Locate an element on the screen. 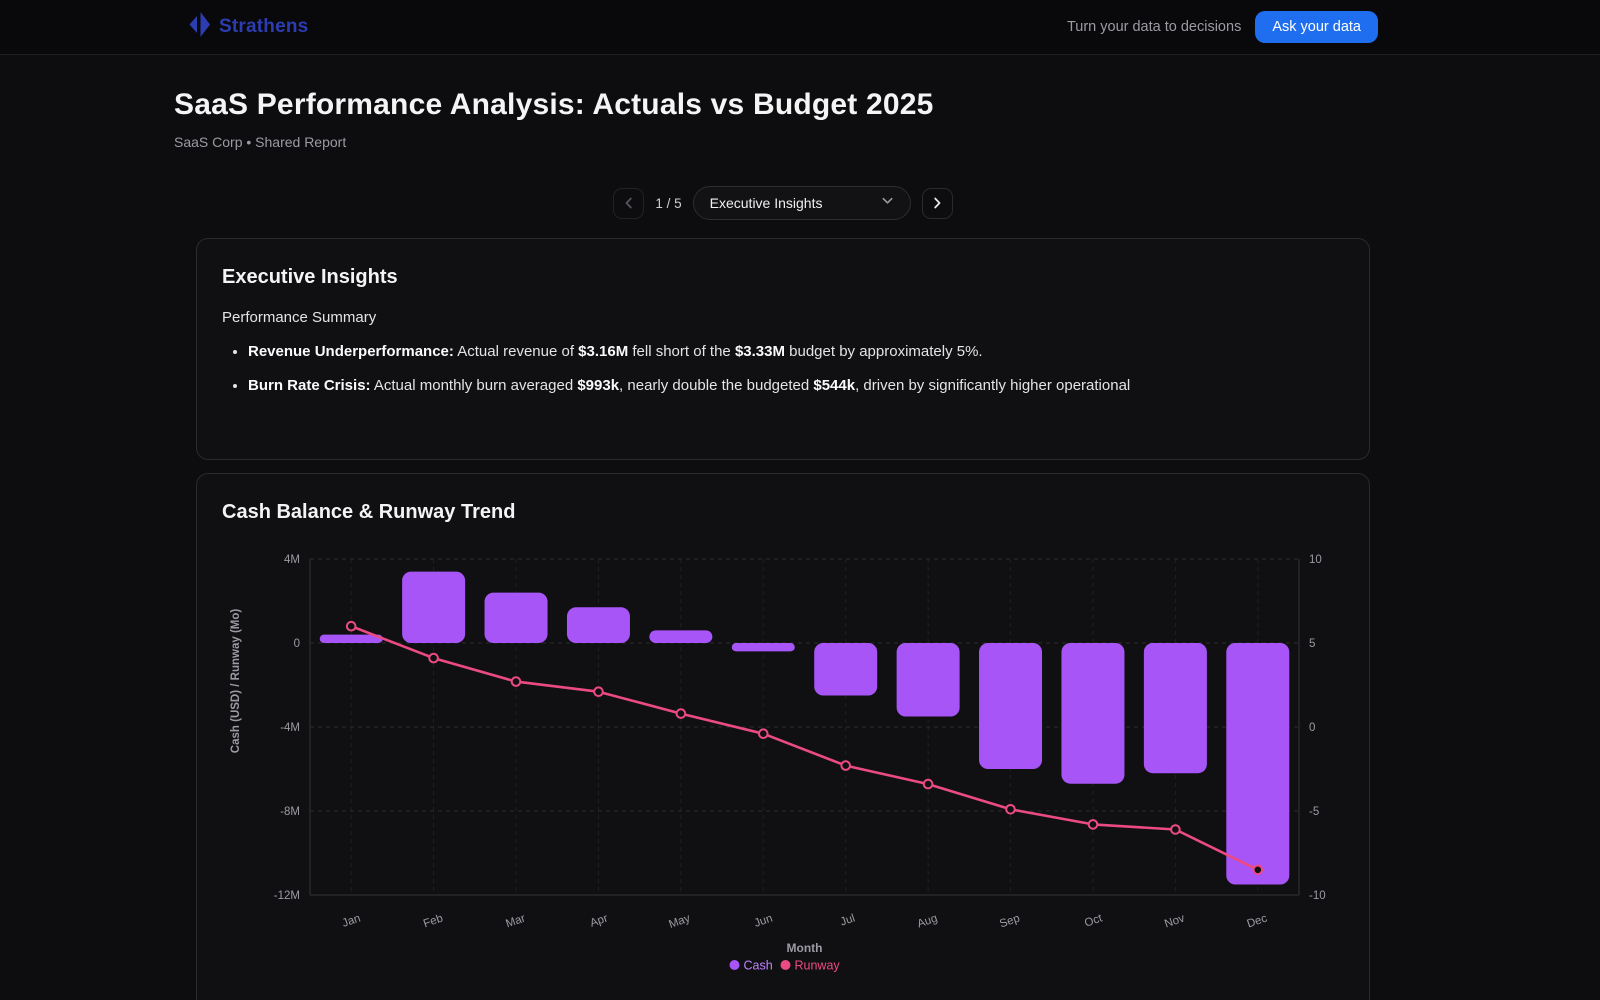 The image size is (1600, 1000). left-tick: -4M is located at coordinates (290, 728).